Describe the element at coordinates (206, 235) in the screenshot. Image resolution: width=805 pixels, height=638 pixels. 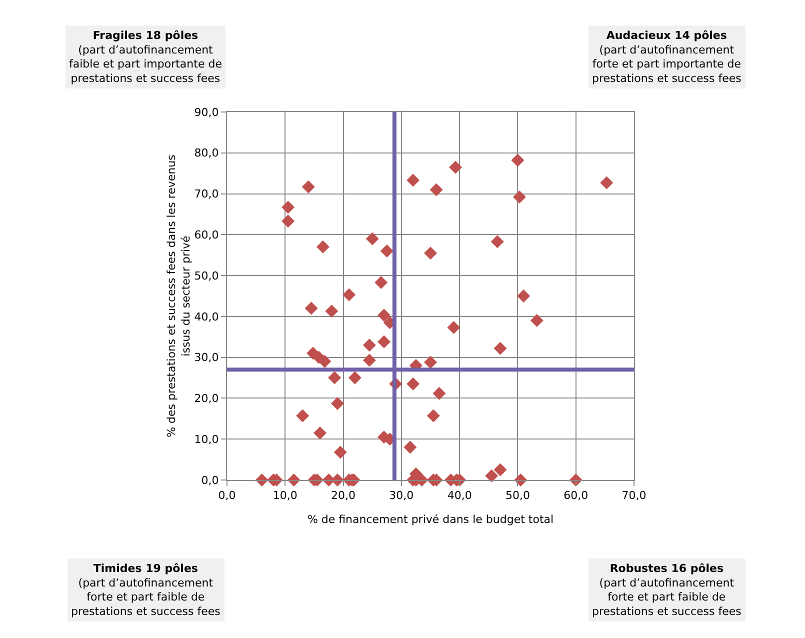
I see `y-tick-label: 60,0` at that location.